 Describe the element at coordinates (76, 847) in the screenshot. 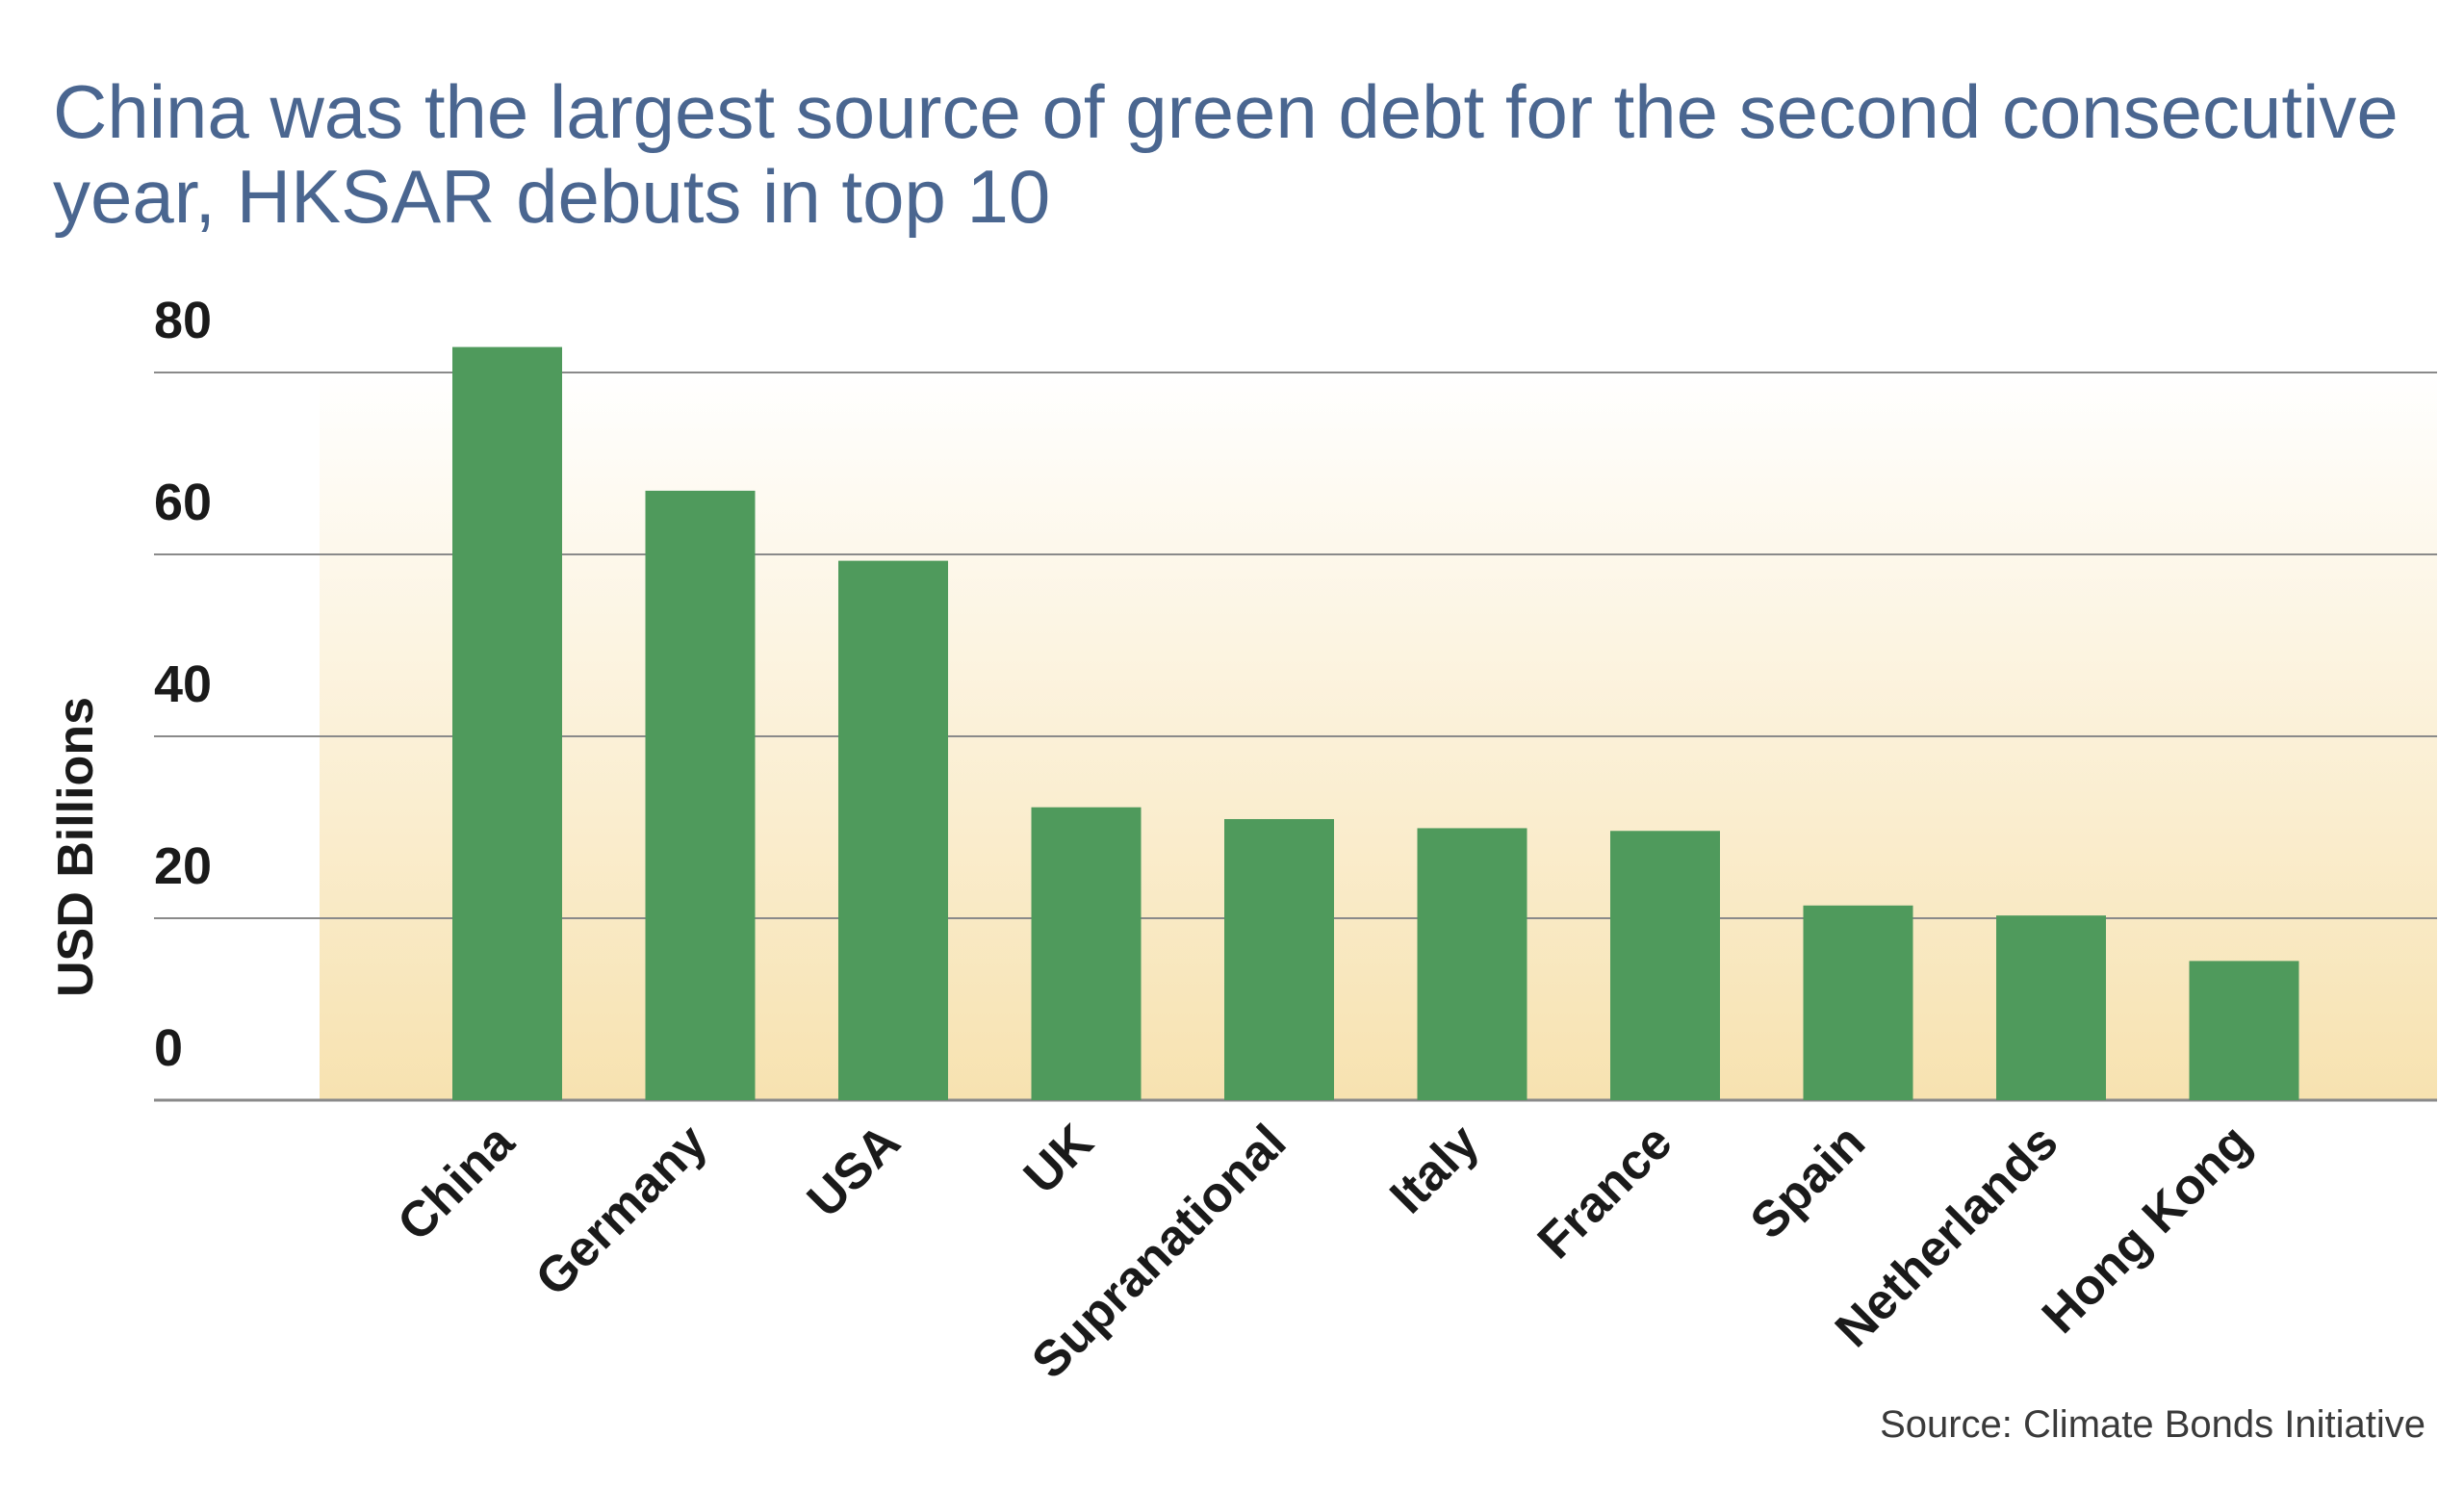

I see `y-axis-label: USD Billions` at that location.